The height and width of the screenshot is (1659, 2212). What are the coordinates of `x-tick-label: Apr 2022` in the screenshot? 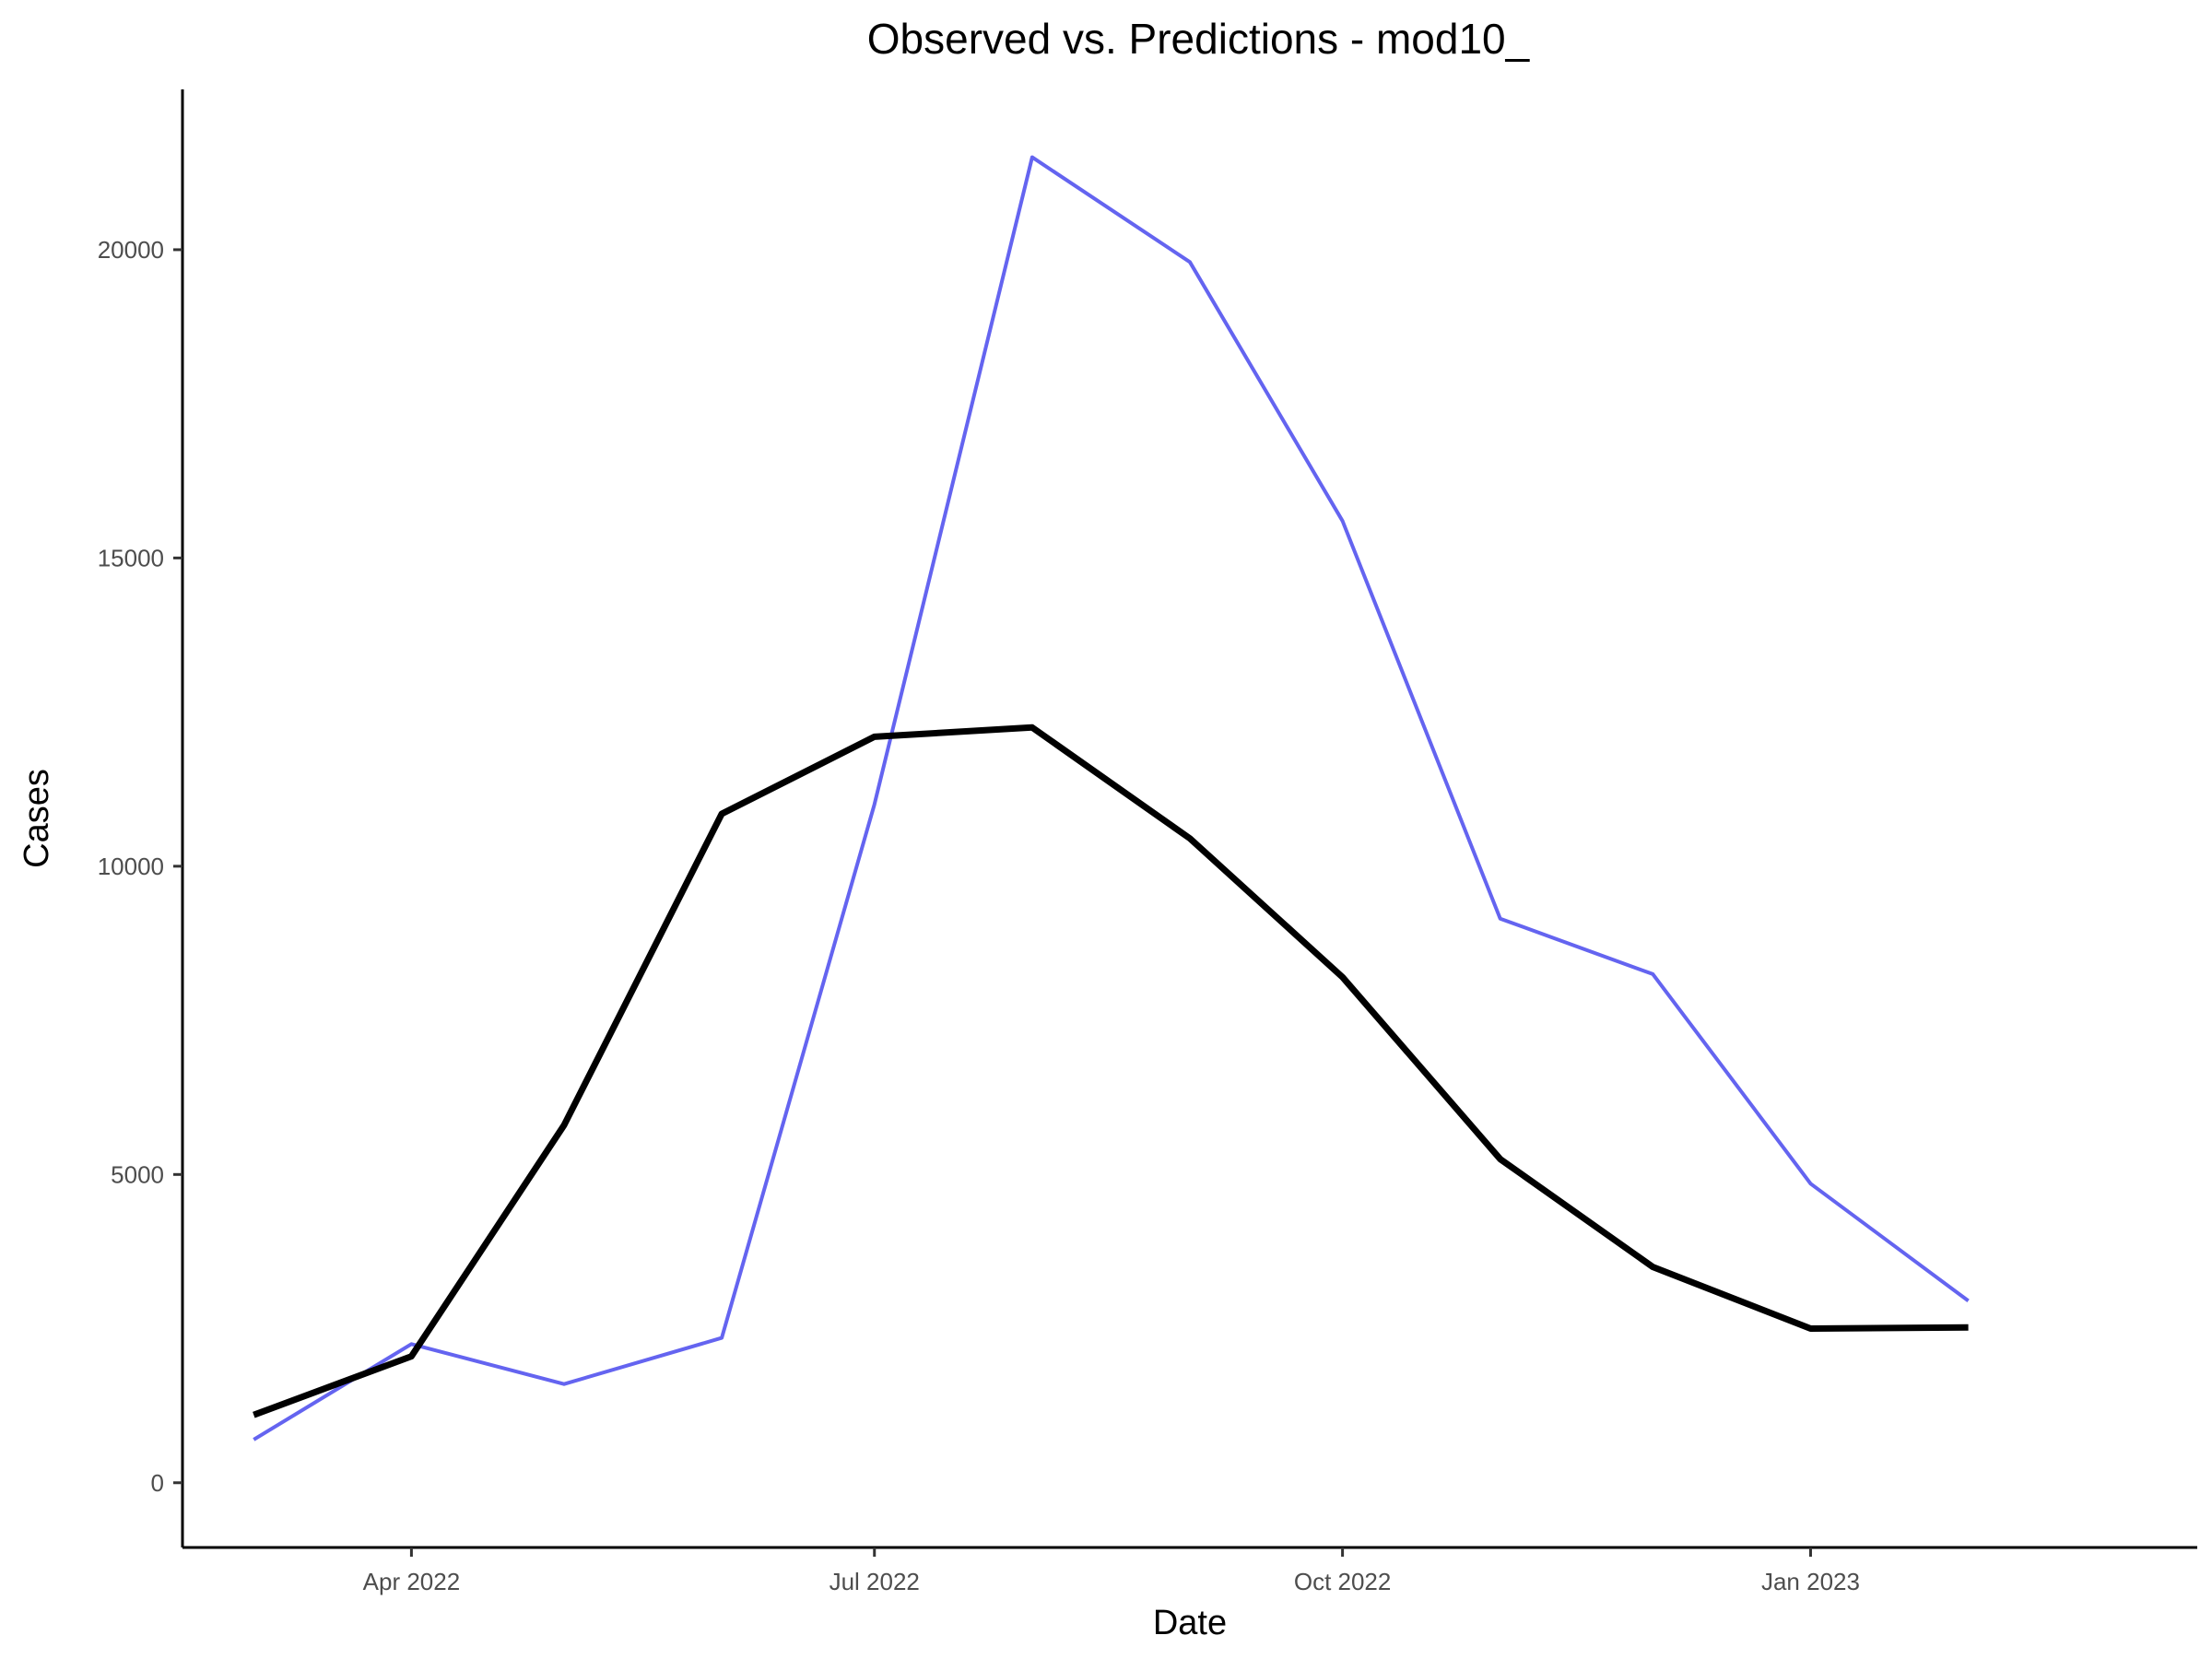 It's located at (412, 1581).